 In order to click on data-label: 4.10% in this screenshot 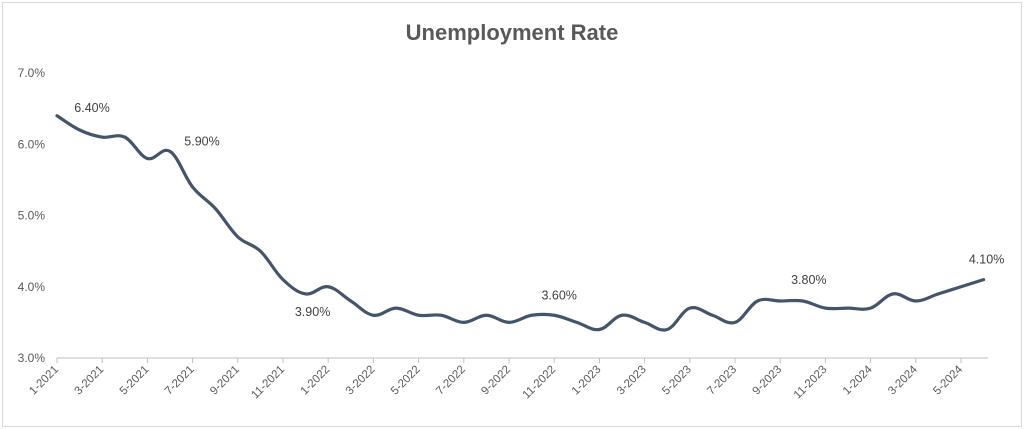, I will do `click(986, 260)`.